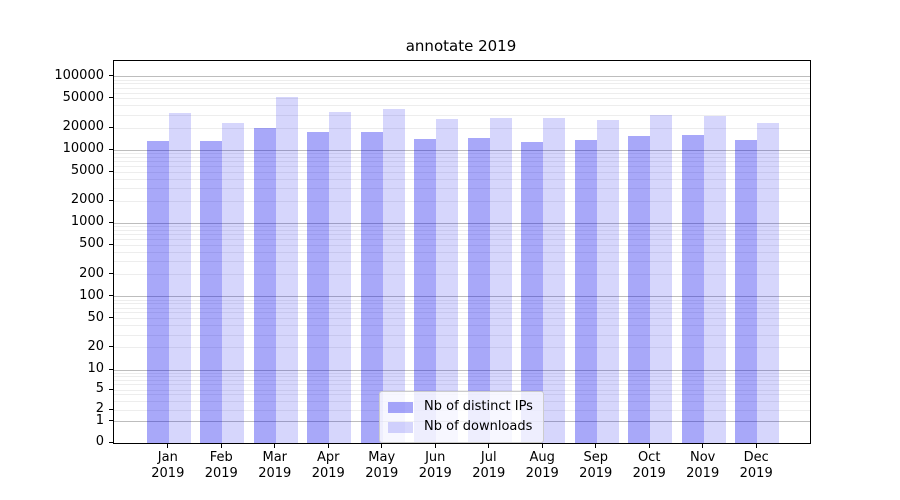 Image resolution: width=900 pixels, height=500 pixels. I want to click on x-tick-label: Jun 2019, so click(435, 466).